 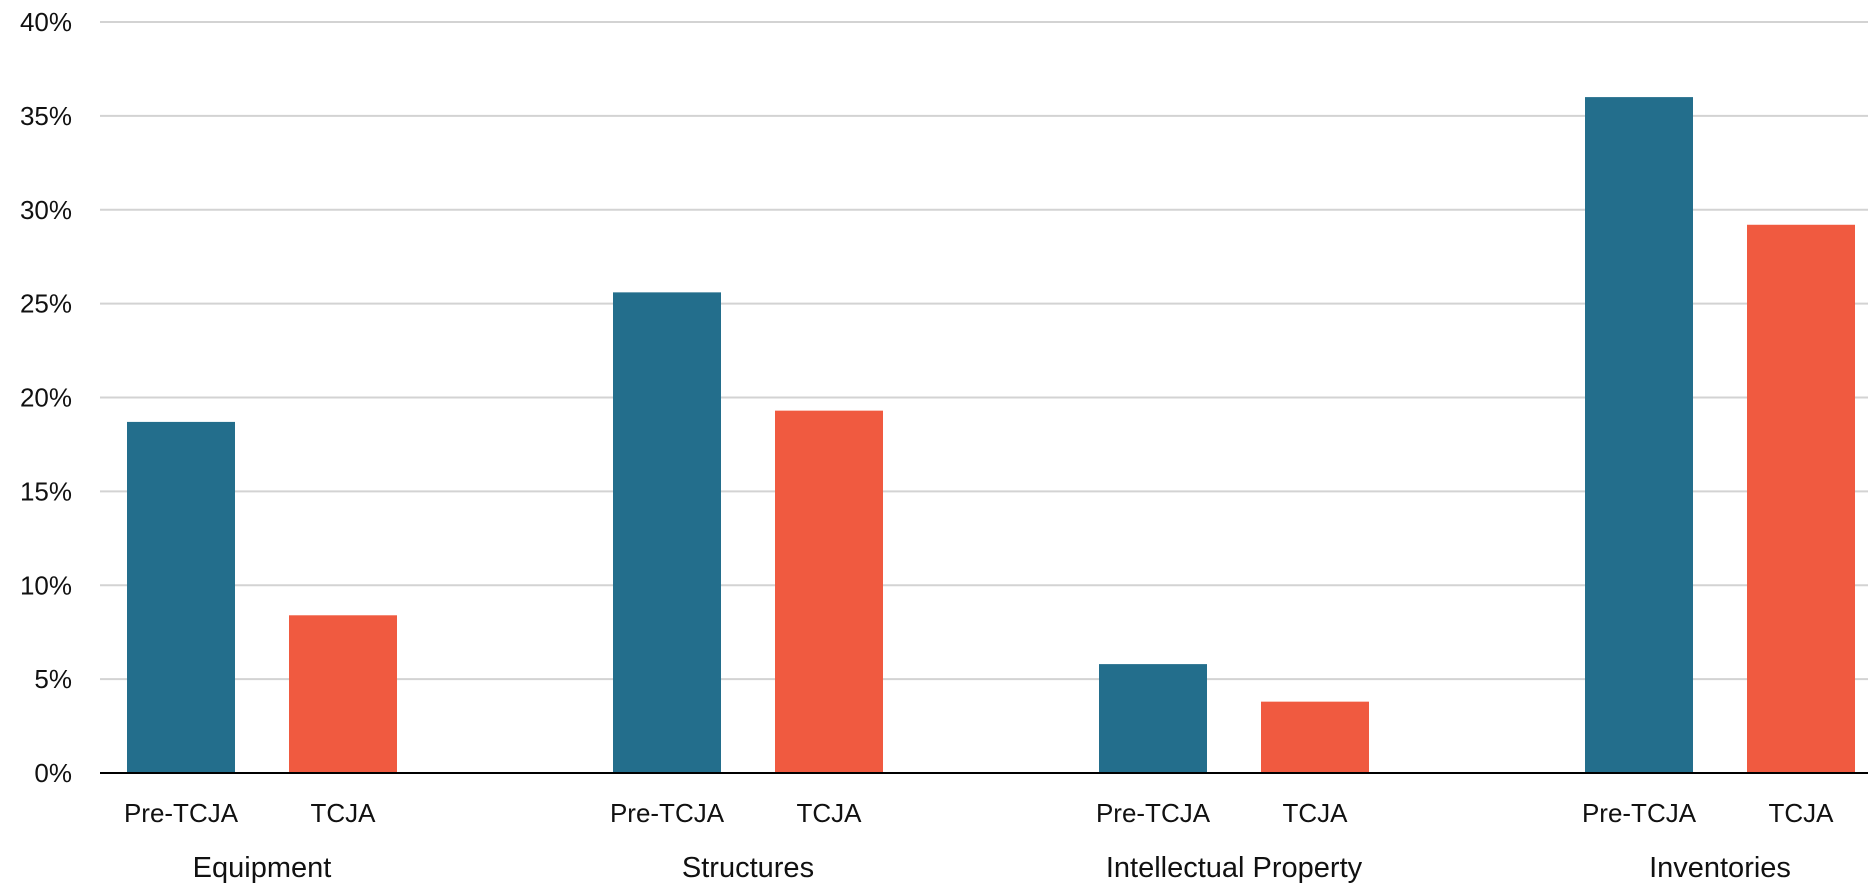 What do you see at coordinates (53, 773) in the screenshot?
I see `y-tick-label: 0%` at bounding box center [53, 773].